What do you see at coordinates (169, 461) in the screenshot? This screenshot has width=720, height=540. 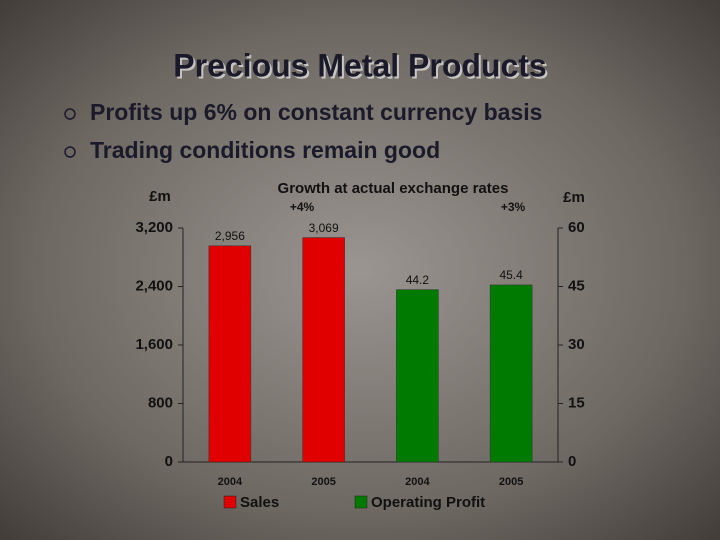 I see `y-tick-label: 0` at bounding box center [169, 461].